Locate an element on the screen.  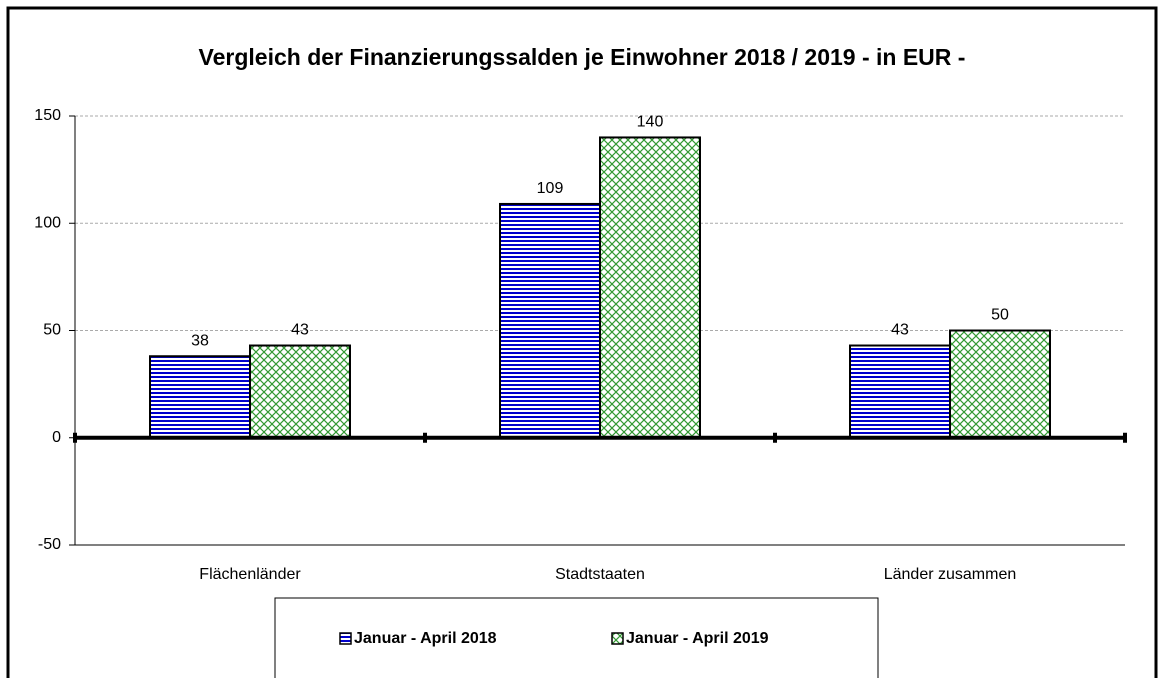
y-tick-label: -50 is located at coordinates (49, 544).